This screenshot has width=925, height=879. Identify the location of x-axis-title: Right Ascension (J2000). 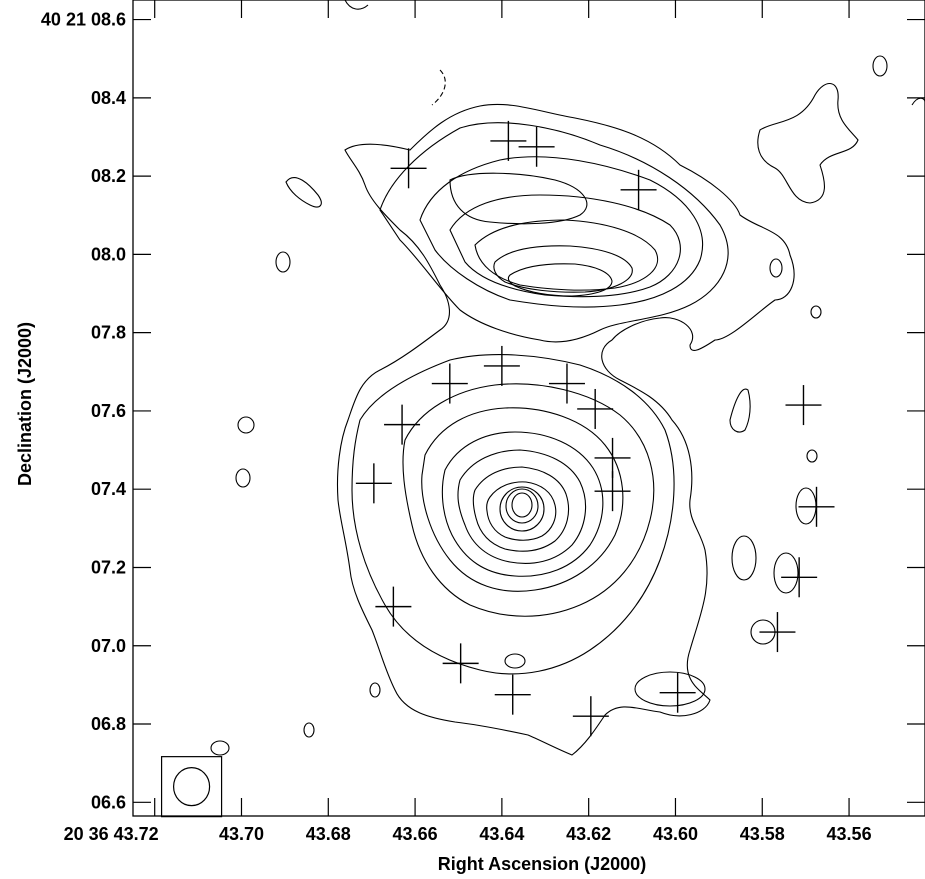
(542, 864).